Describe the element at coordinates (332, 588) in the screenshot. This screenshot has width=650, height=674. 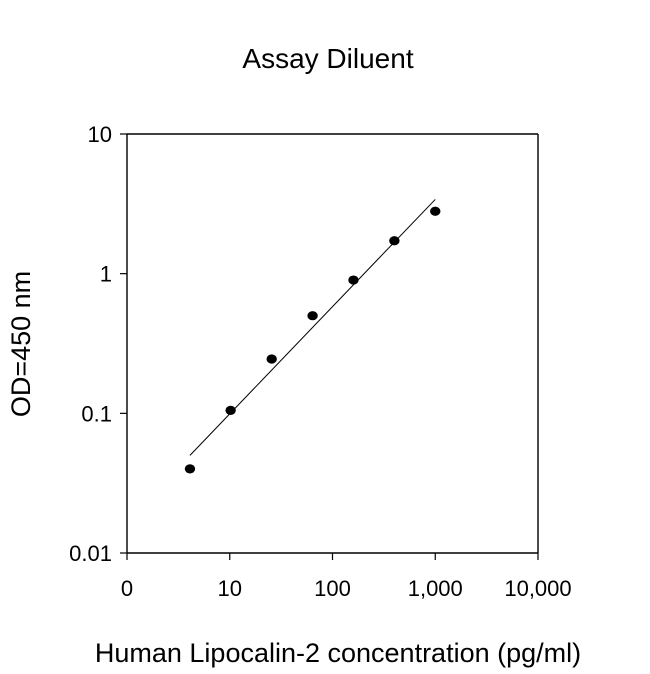
I see `x-tick-label: 100` at that location.